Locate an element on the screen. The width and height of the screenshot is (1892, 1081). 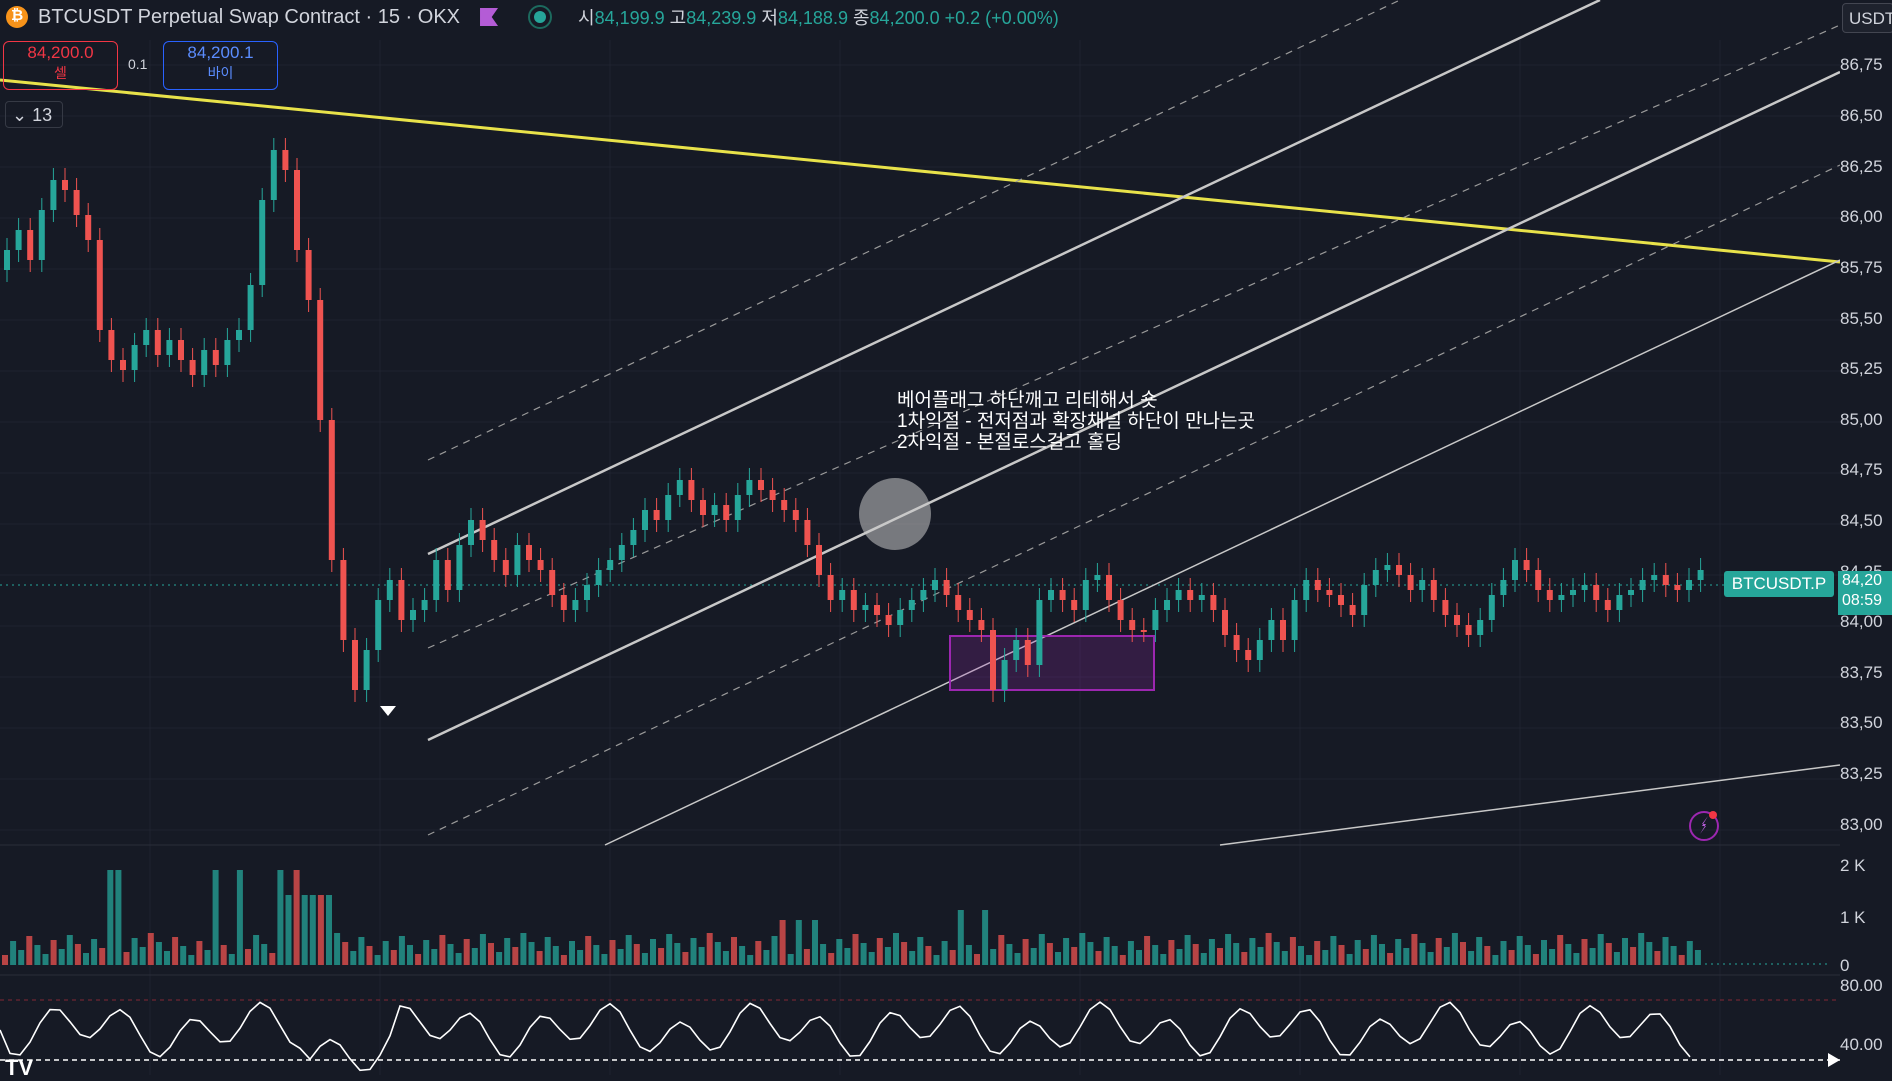
buy-button: 84,200.1 바이 is located at coordinates (220, 65).